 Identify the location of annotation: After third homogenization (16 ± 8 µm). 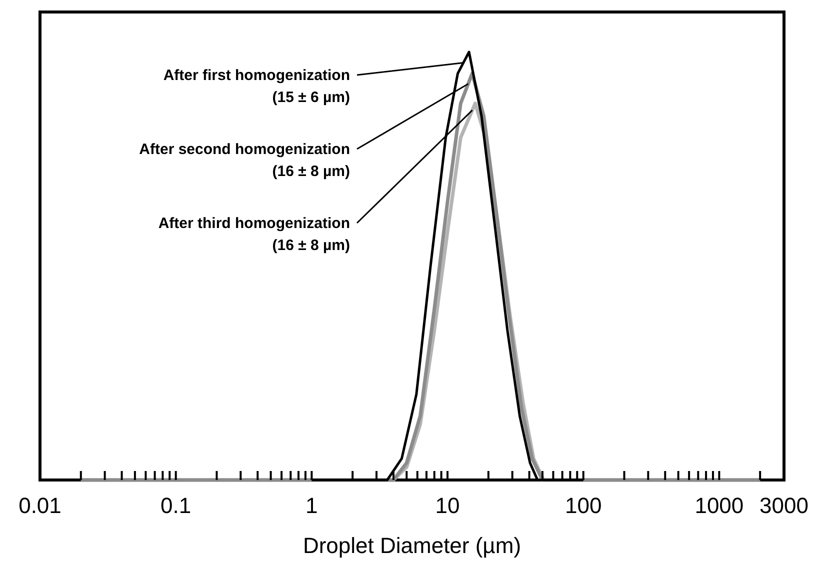
(254, 234).